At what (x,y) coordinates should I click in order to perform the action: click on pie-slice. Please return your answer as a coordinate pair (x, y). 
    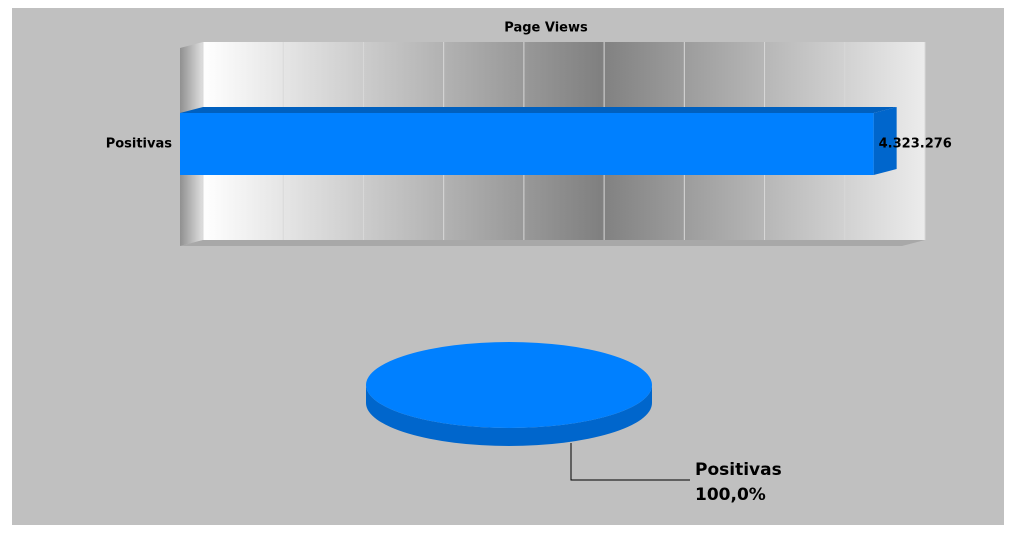
    Looking at the image, I should click on (509, 385).